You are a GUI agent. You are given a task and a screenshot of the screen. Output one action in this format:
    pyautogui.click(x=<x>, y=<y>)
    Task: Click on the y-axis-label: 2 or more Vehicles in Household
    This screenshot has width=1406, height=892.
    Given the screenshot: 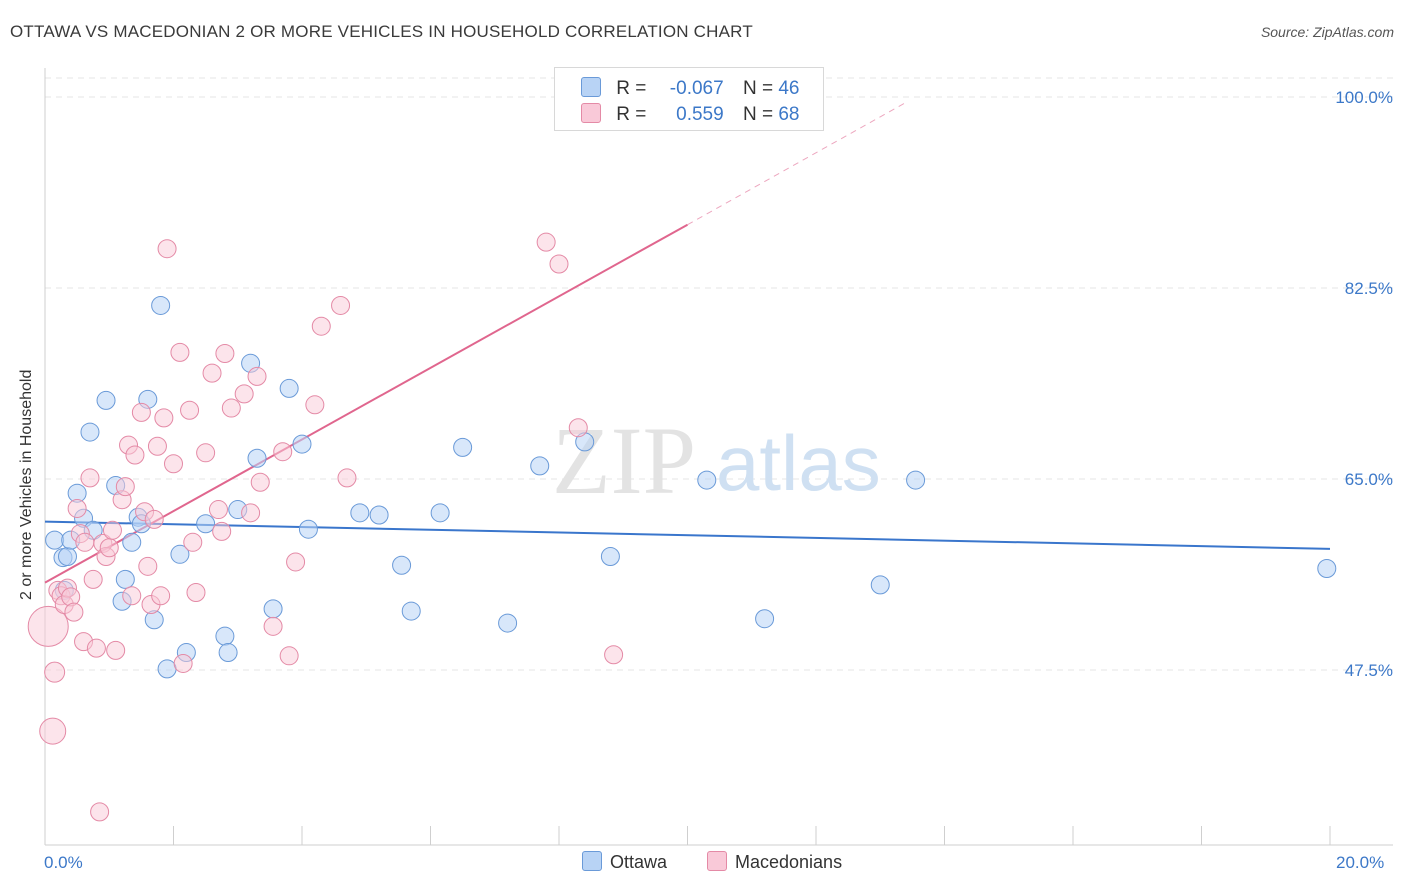 What is the action you would take?
    pyautogui.click(x=26, y=484)
    